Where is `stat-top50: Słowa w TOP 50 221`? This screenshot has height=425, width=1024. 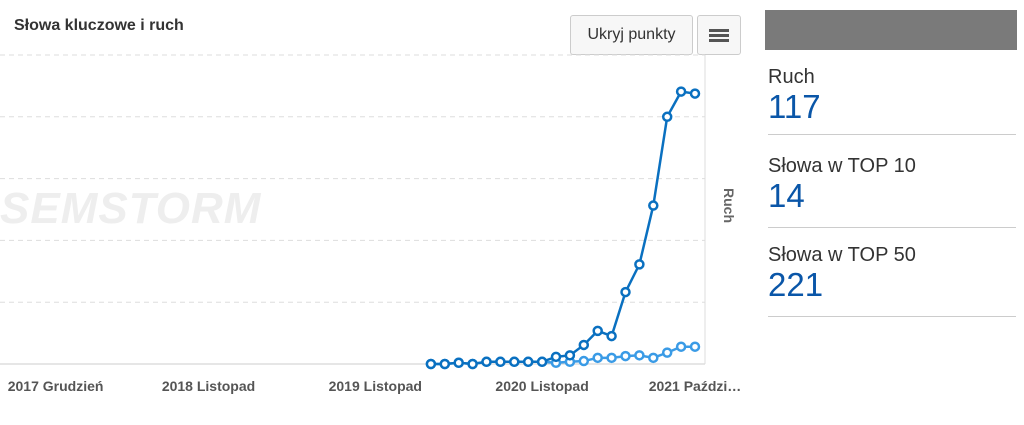
stat-top50: Słowa w TOP 50 221 is located at coordinates (892, 280).